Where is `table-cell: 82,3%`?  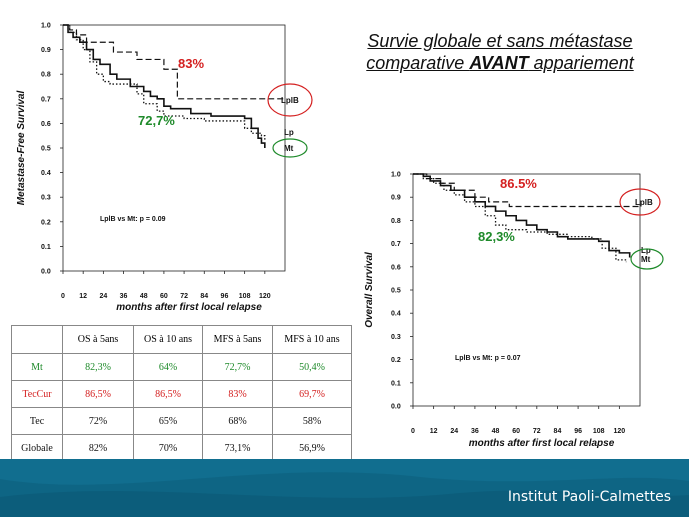 table-cell: 82,3% is located at coordinates (98, 367).